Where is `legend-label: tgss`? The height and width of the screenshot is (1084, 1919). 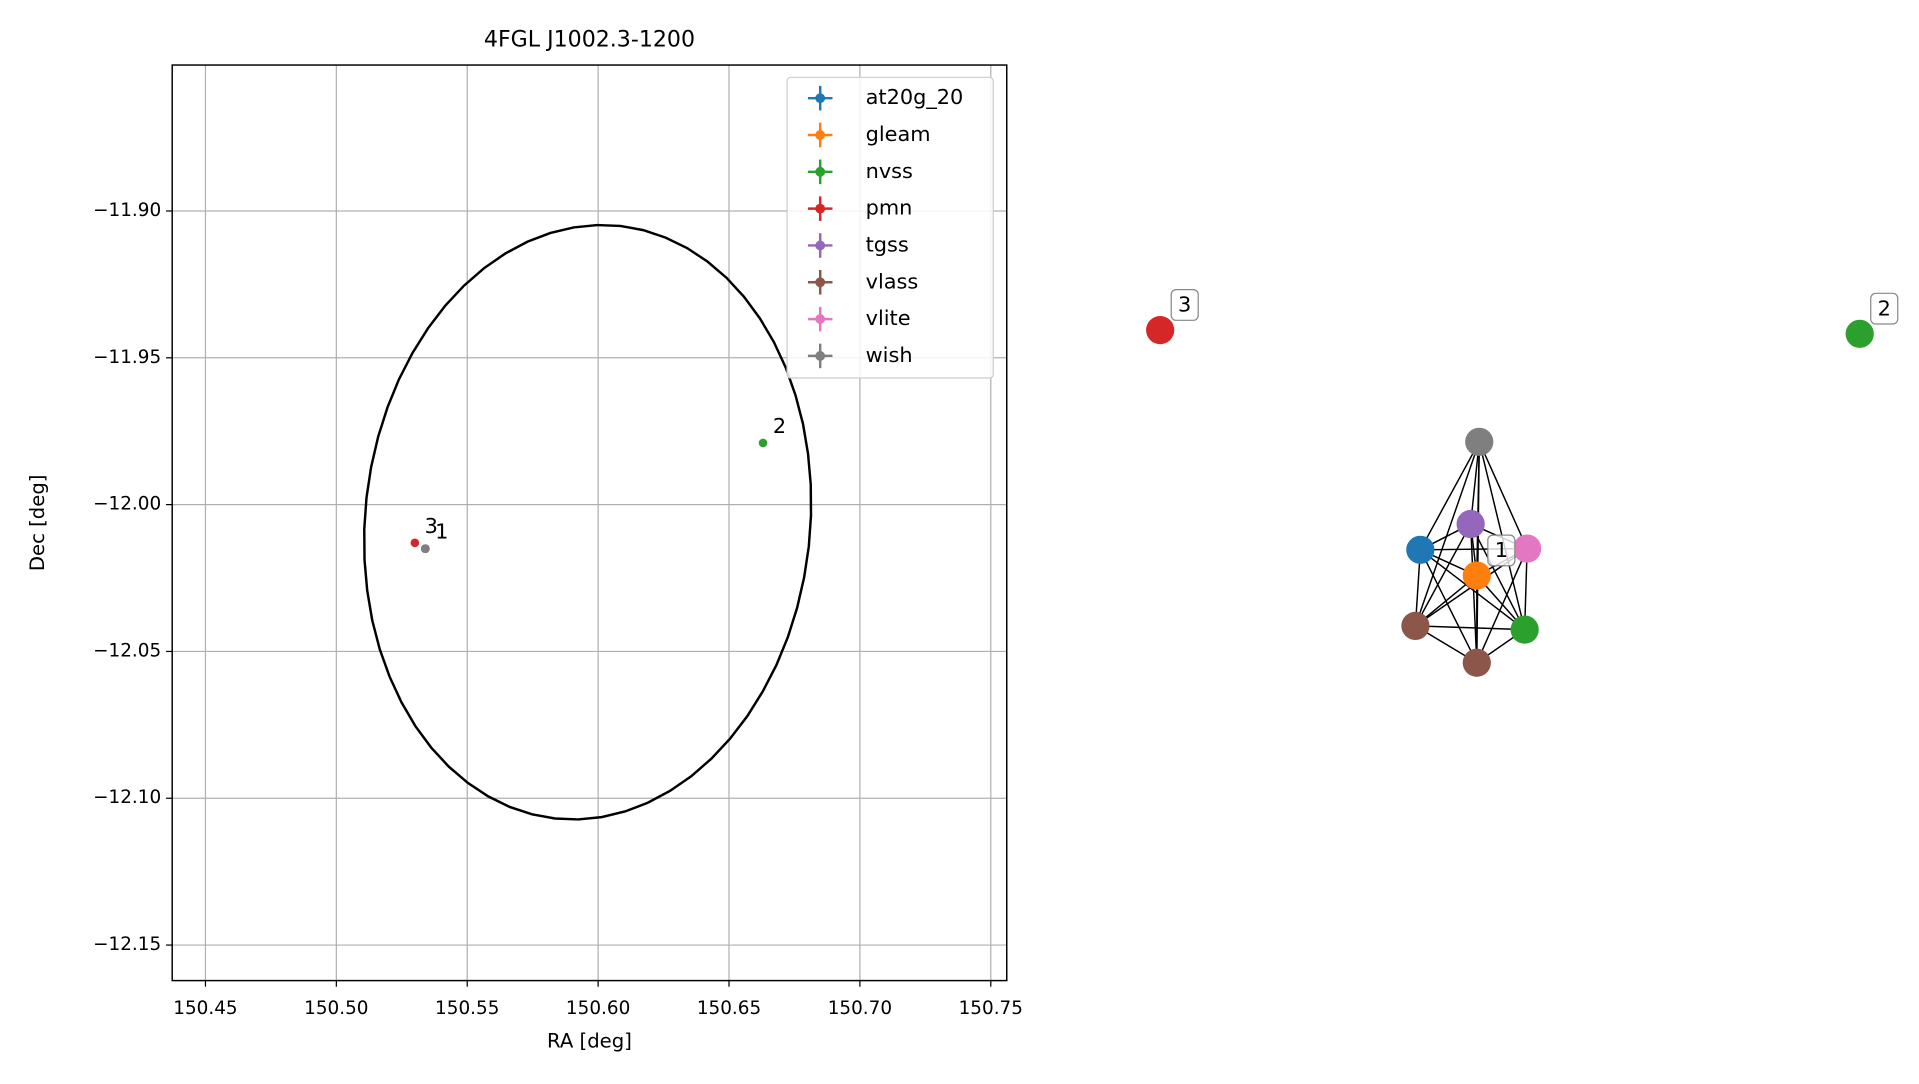 legend-label: tgss is located at coordinates (887, 244).